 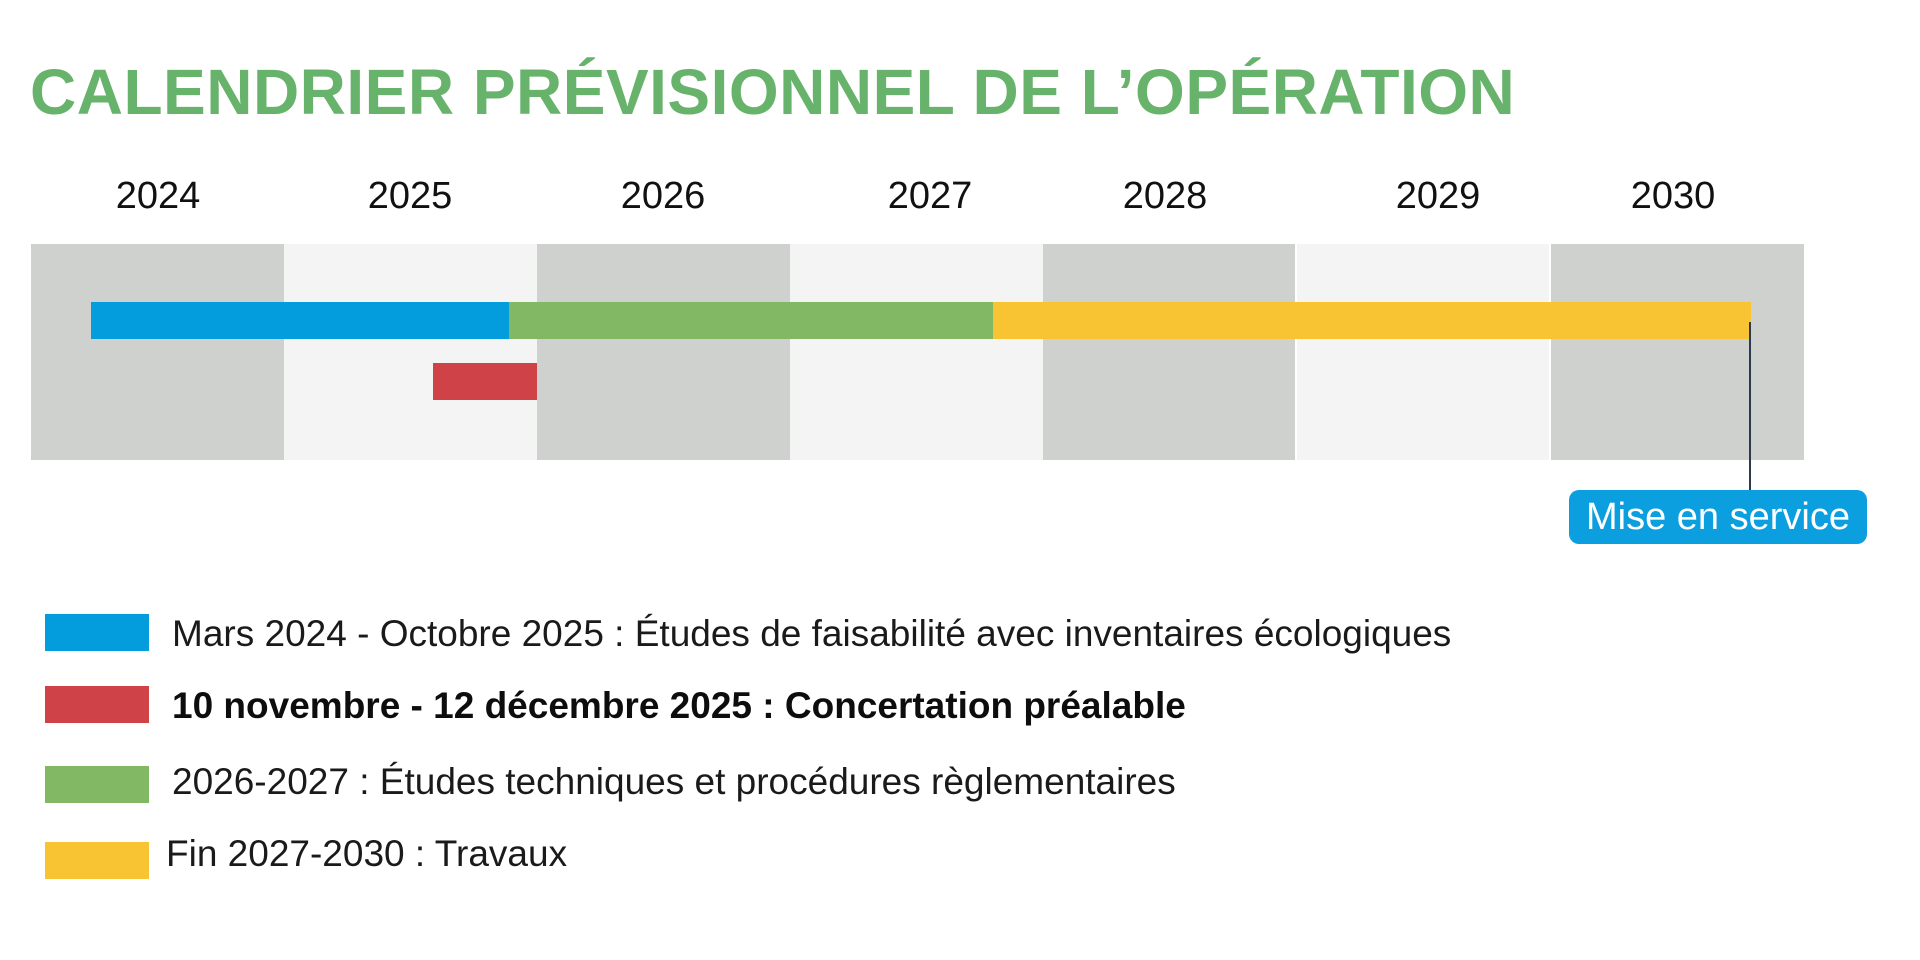 I want to click on year-label-2027: 2027, so click(x=930, y=196).